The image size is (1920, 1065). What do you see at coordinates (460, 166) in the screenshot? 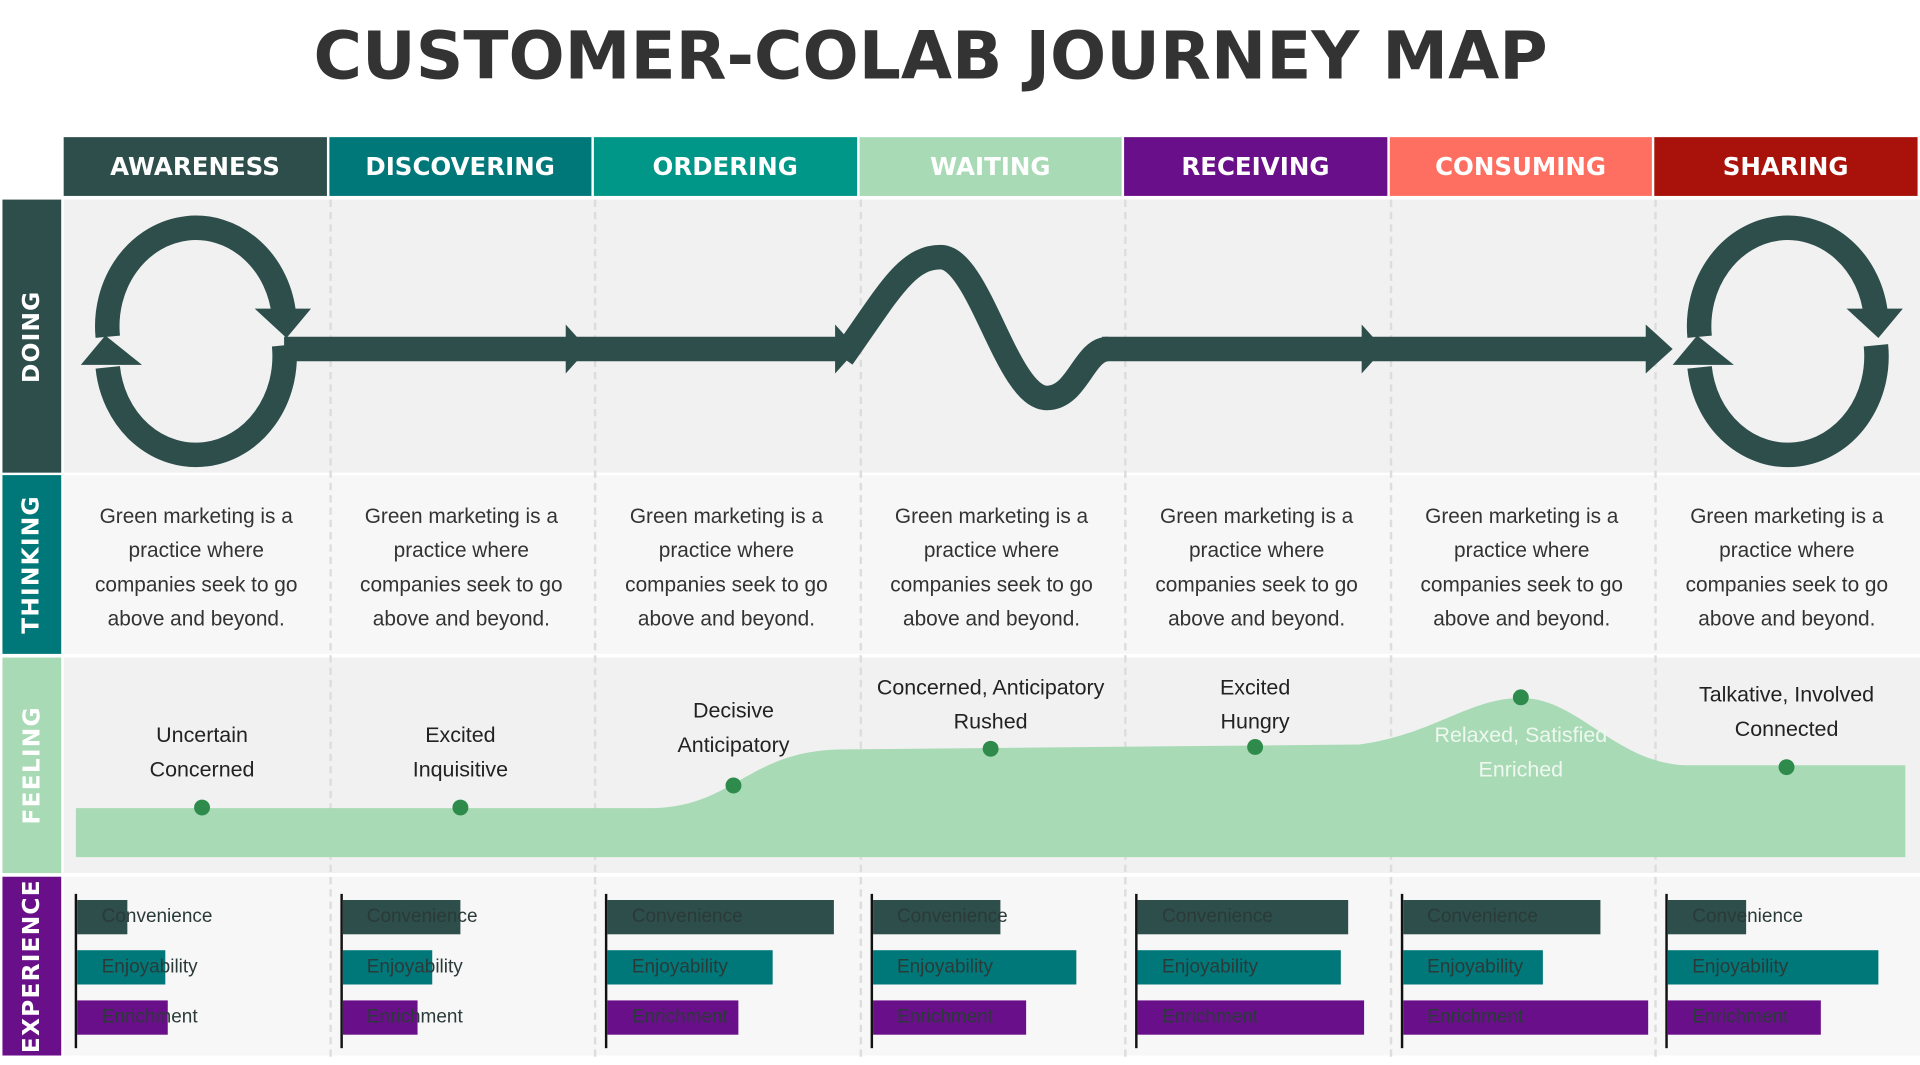
I see `stage-header-discovering: DISCOVERING` at bounding box center [460, 166].